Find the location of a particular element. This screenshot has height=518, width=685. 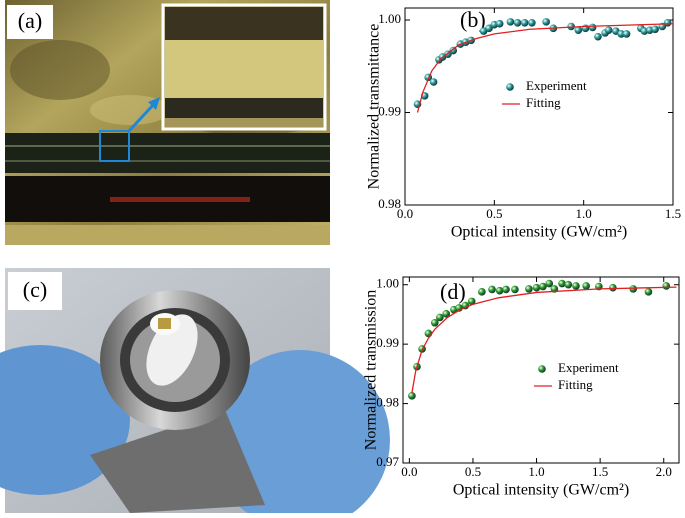

x-tick-label: 2.0 is located at coordinates (664, 471).